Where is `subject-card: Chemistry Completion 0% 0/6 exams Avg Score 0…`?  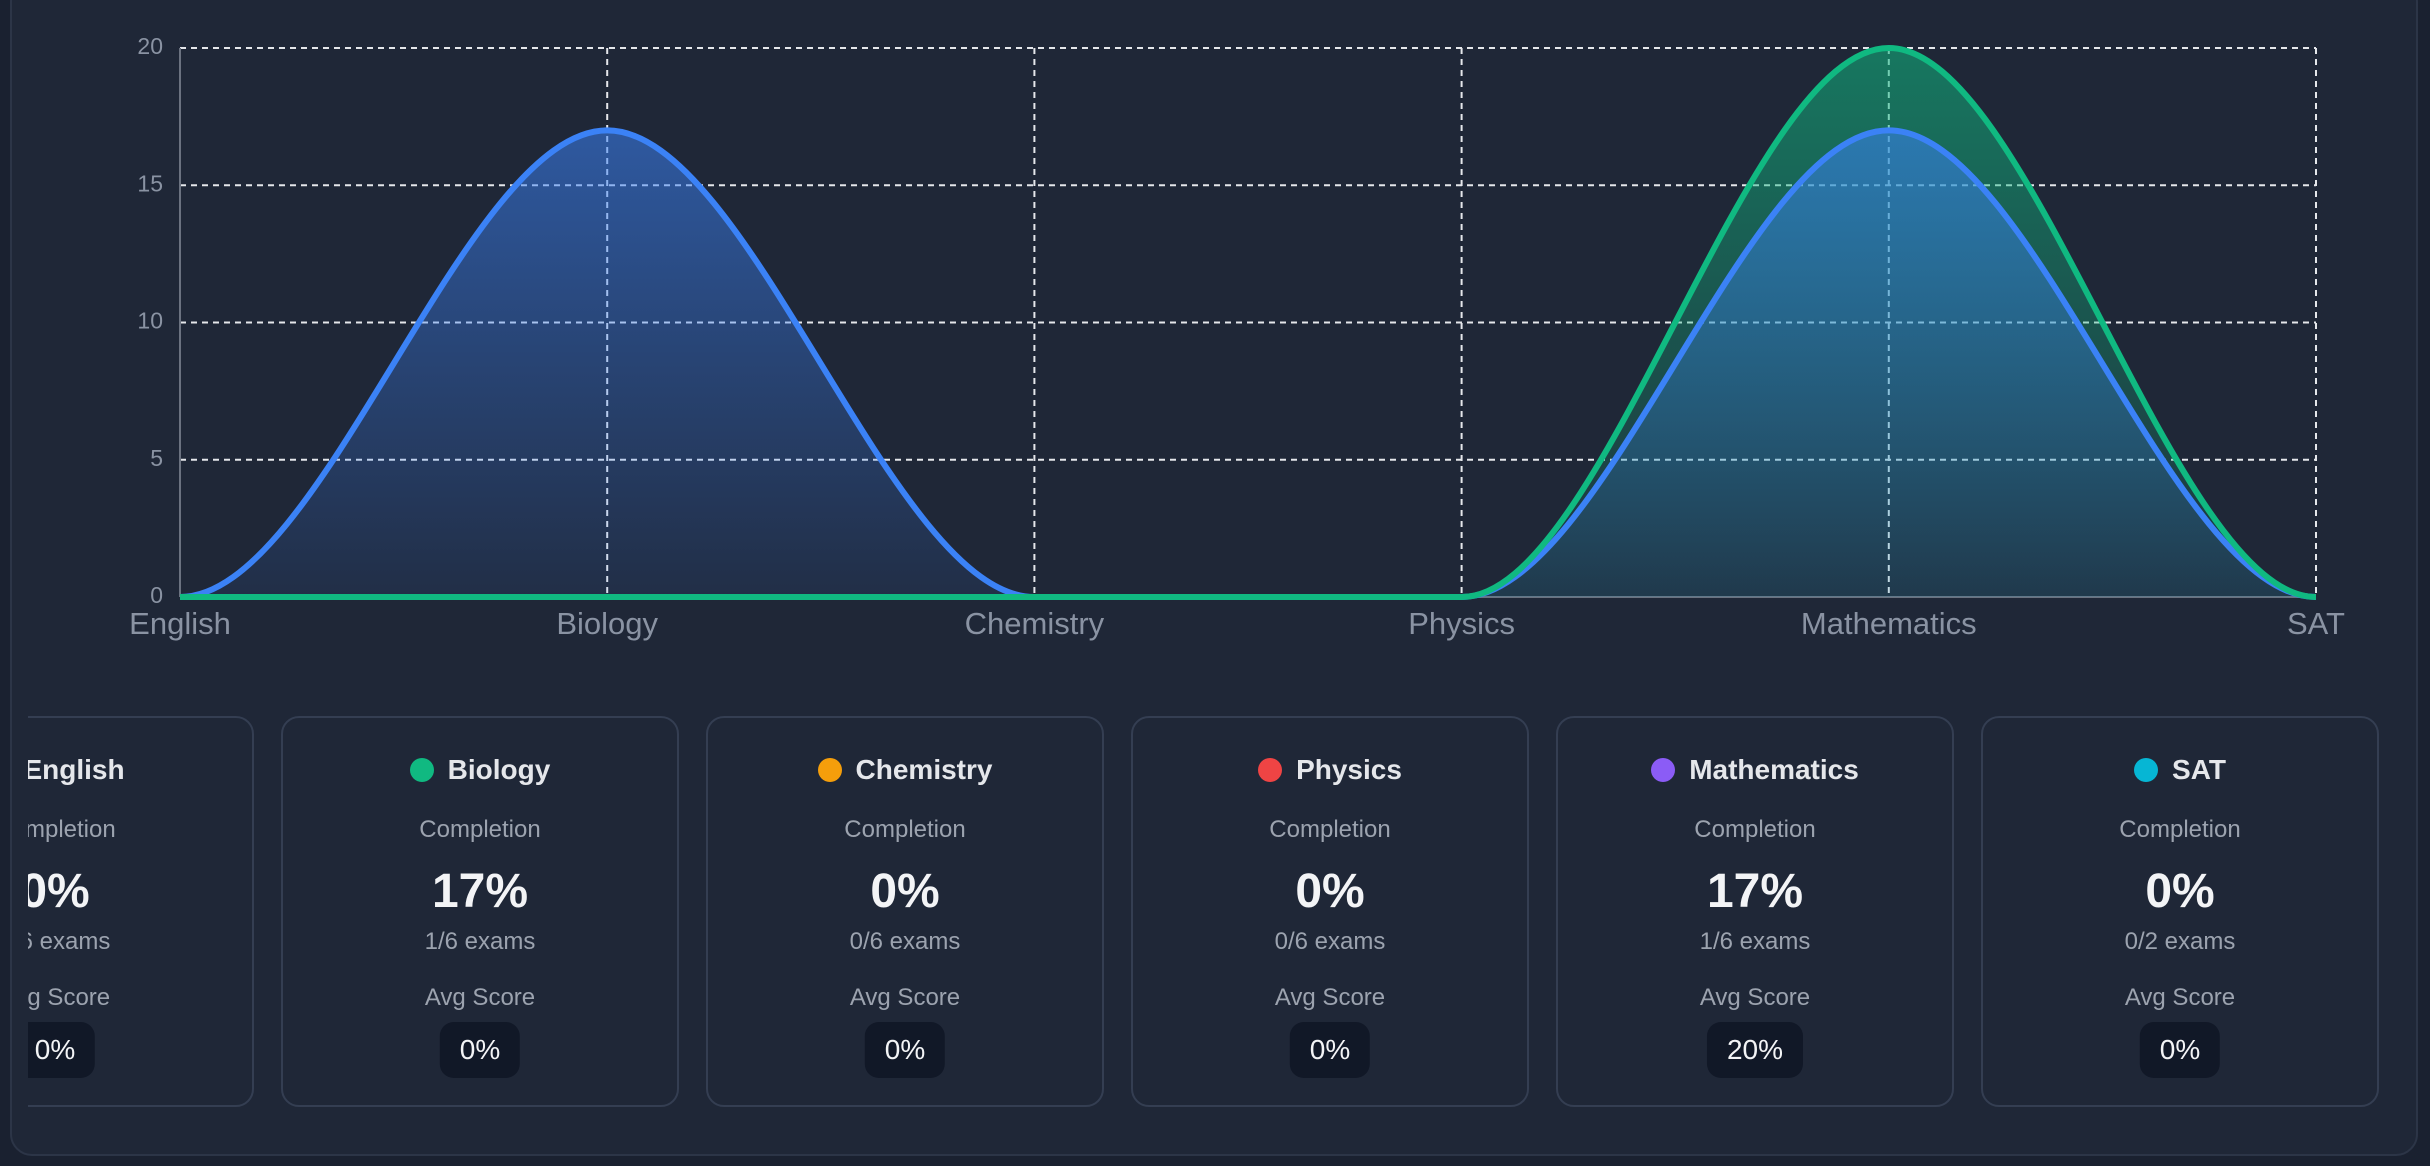
subject-card: Chemistry Completion 0% 0/6 exams Avg Score 0… is located at coordinates (905, 911).